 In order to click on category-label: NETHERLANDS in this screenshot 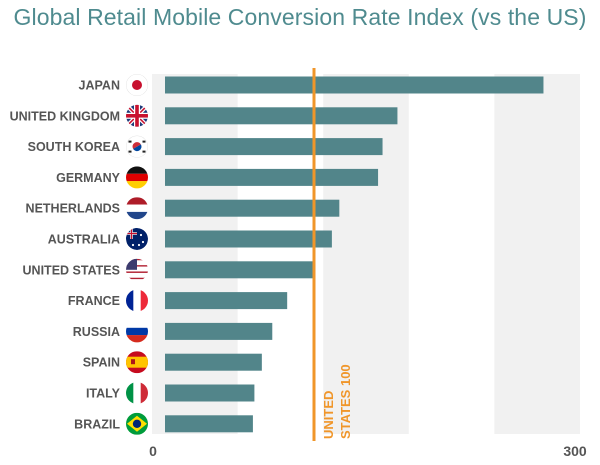, I will do `click(73, 209)`.